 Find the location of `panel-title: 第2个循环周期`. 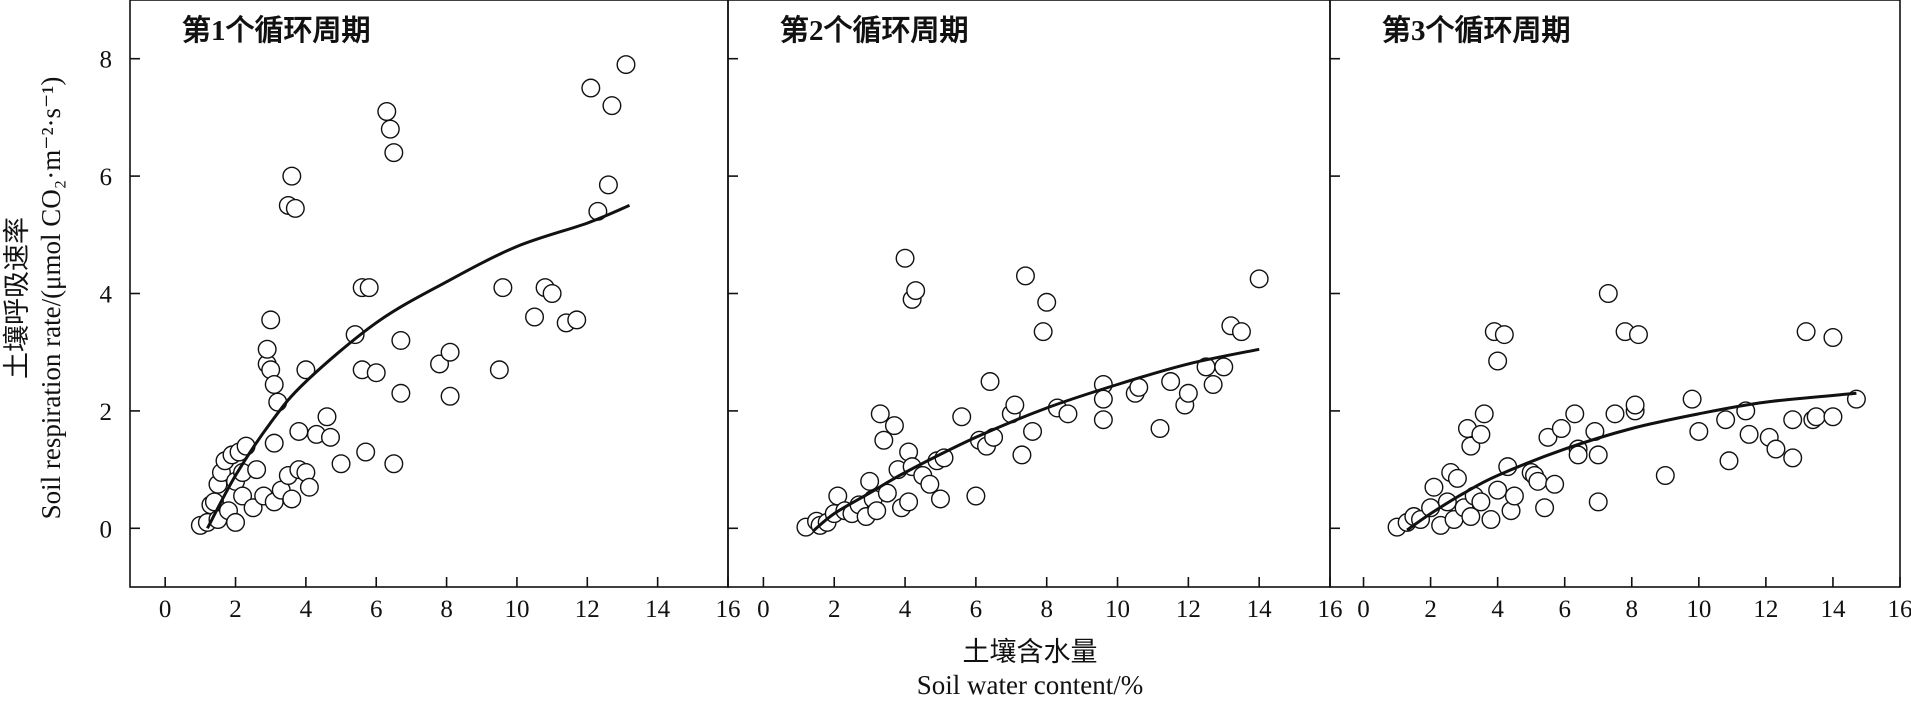

panel-title: 第2个循环周期 is located at coordinates (874, 30).